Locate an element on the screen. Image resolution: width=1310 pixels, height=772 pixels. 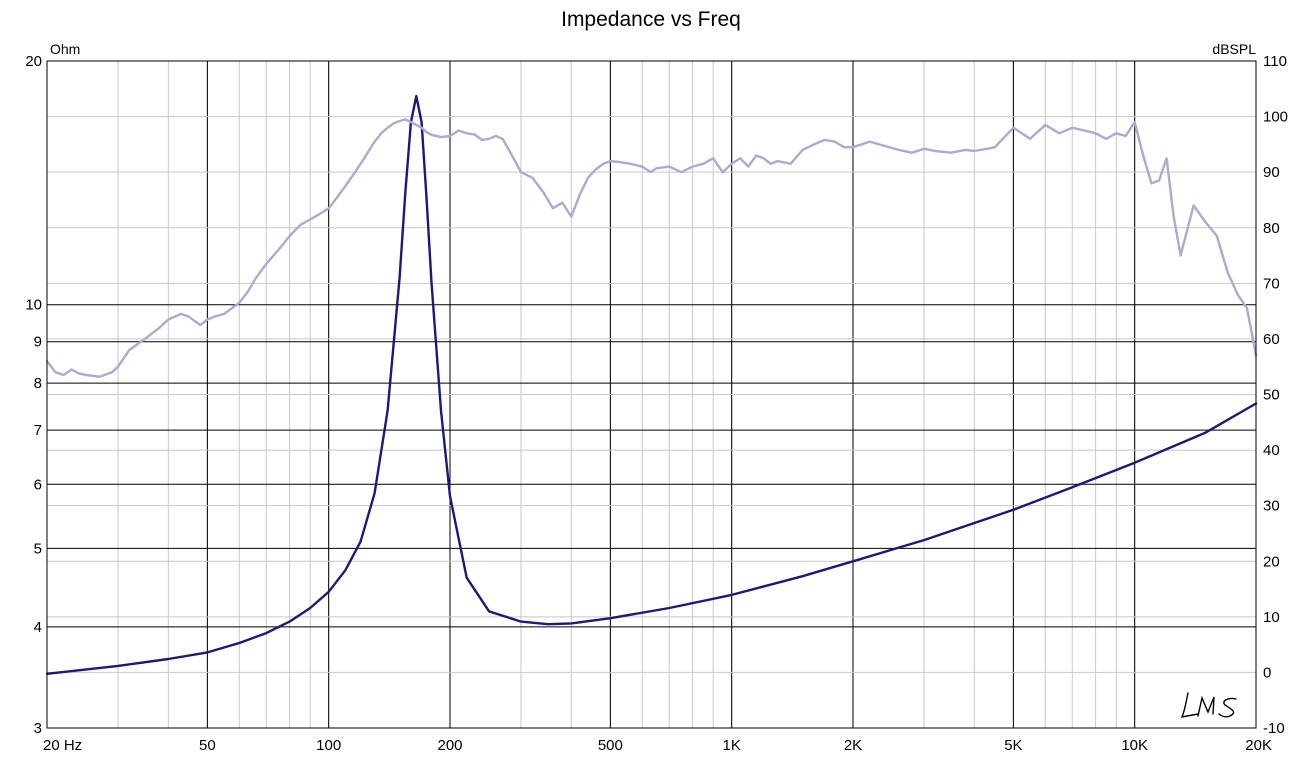
x-tick-label: 5K is located at coordinates (1013, 745).